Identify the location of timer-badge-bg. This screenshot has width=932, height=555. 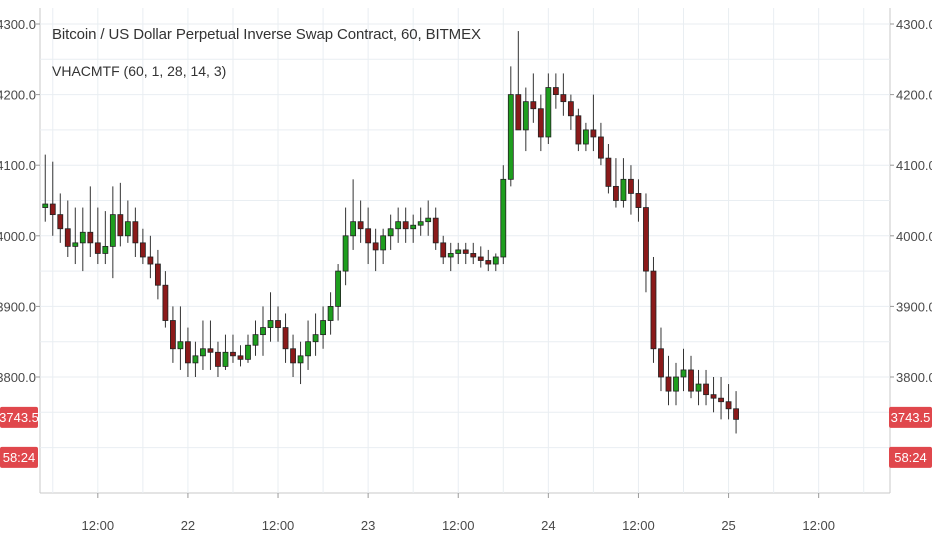
(910, 457).